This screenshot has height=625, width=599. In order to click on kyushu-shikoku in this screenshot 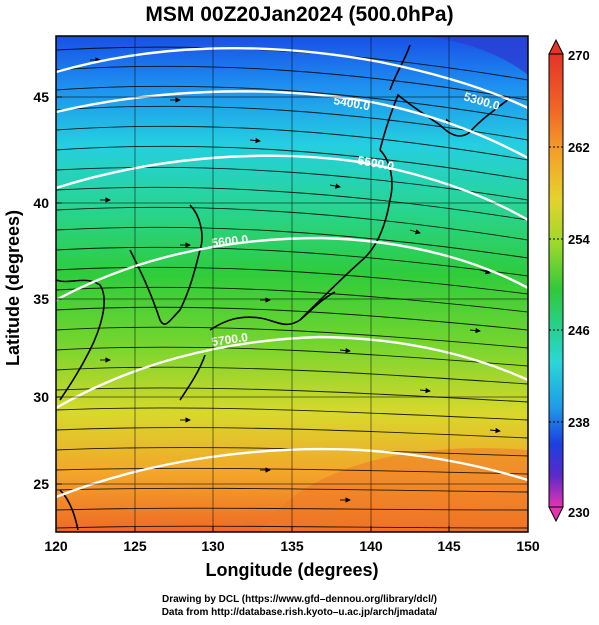, I will do `click(272, 311)`.